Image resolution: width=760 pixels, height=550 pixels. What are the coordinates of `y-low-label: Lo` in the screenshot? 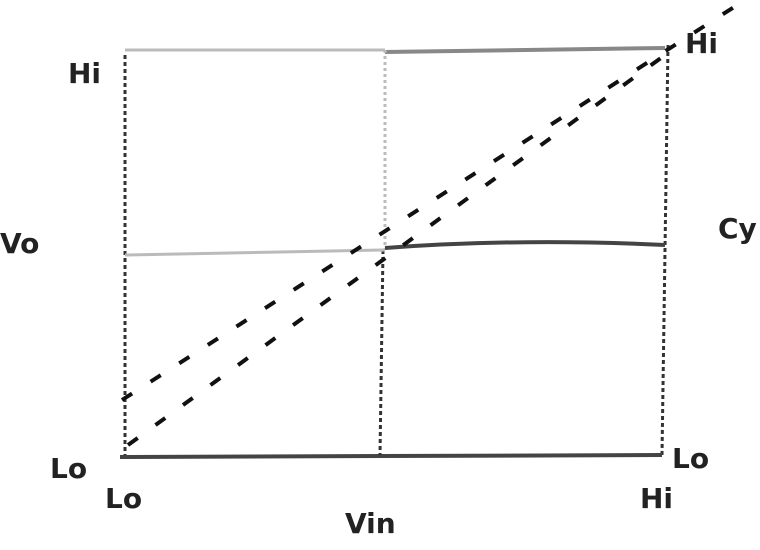 It's located at (68, 468).